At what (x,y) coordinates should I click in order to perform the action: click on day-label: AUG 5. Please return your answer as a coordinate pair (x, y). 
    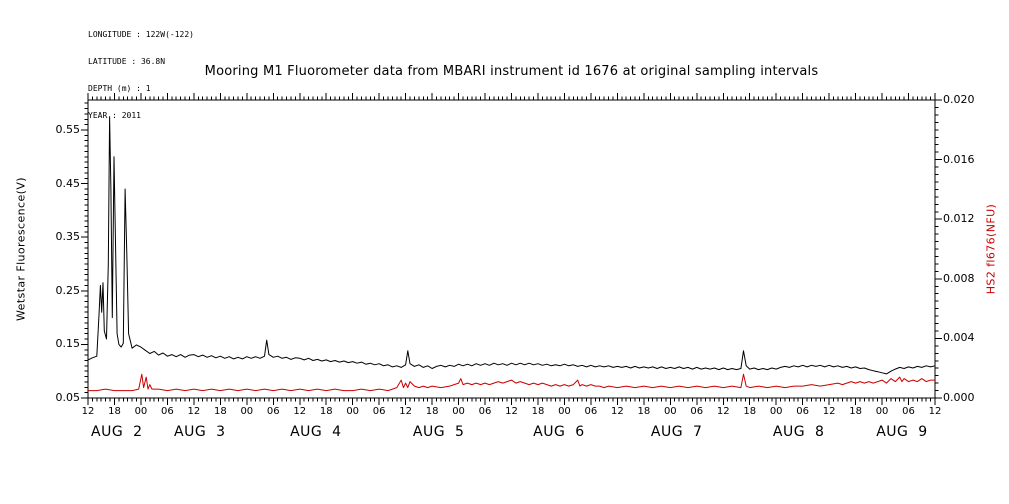
    Looking at the image, I should click on (438, 432).